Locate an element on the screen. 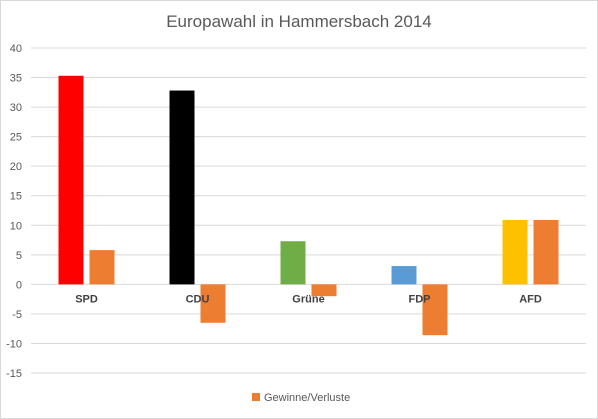 The image size is (598, 419). x-tick-label-gruene: Grüne is located at coordinates (308, 299).